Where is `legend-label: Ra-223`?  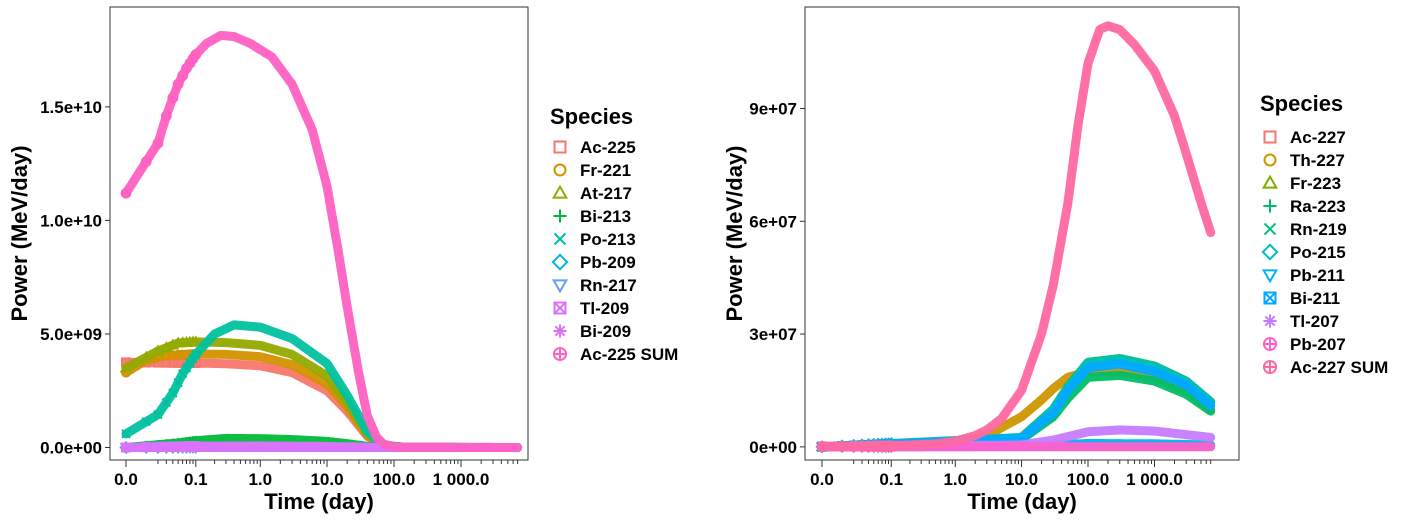 legend-label: Ra-223 is located at coordinates (1318, 206).